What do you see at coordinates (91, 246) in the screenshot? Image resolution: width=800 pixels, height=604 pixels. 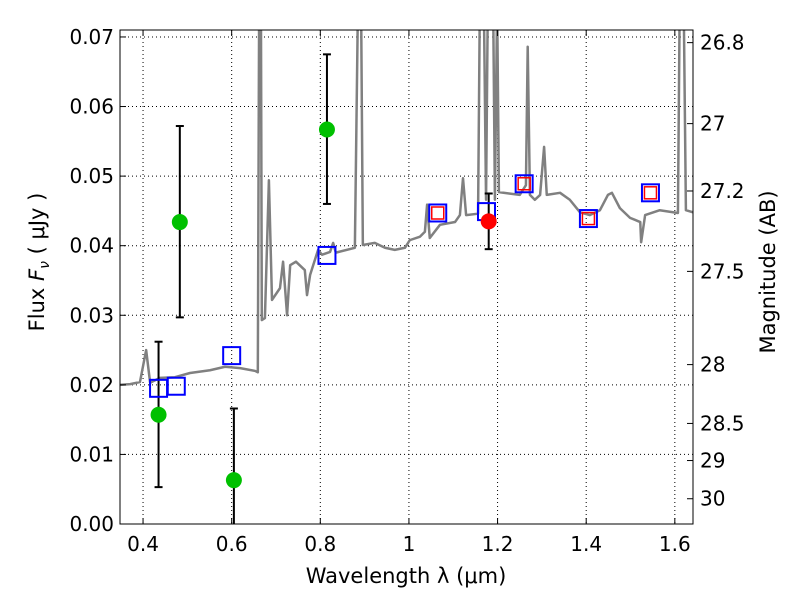 I see `y-tick-label: 0.04` at bounding box center [91, 246].